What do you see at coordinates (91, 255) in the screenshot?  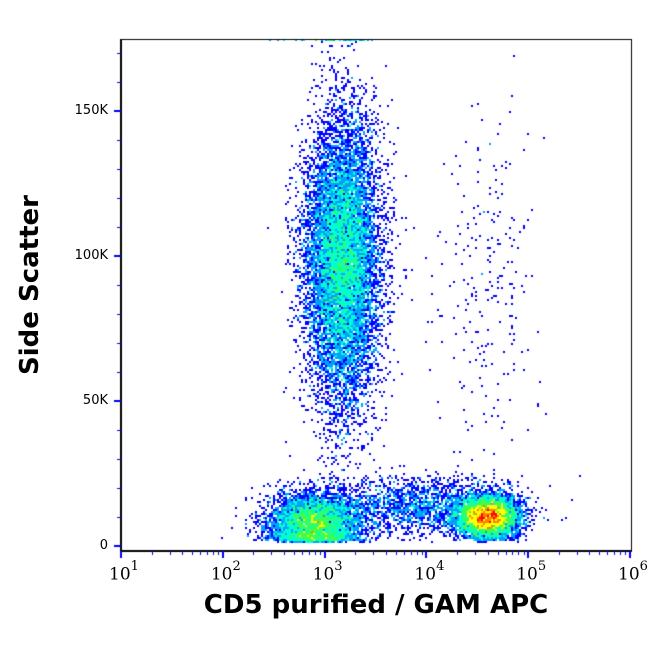 I see `y-tick-label: 100K` at bounding box center [91, 255].